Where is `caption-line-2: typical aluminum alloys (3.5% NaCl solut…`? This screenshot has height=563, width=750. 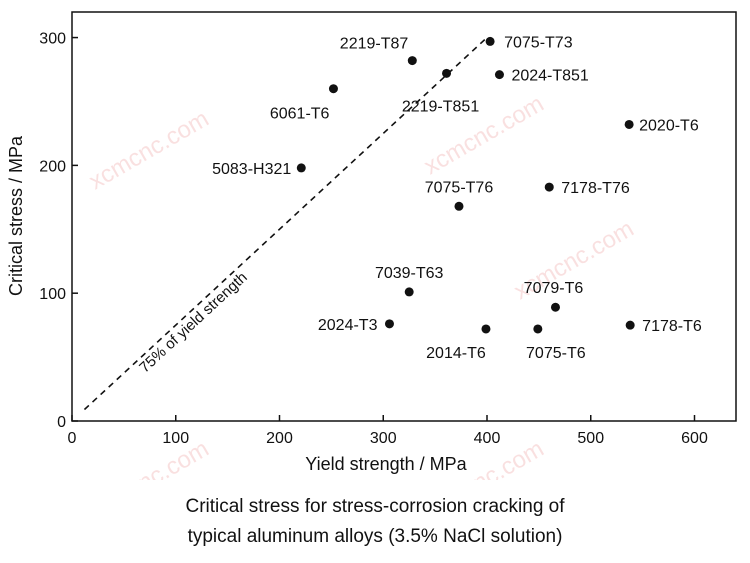 caption-line-2: typical aluminum alloys (3.5% NaCl solut… is located at coordinates (375, 536).